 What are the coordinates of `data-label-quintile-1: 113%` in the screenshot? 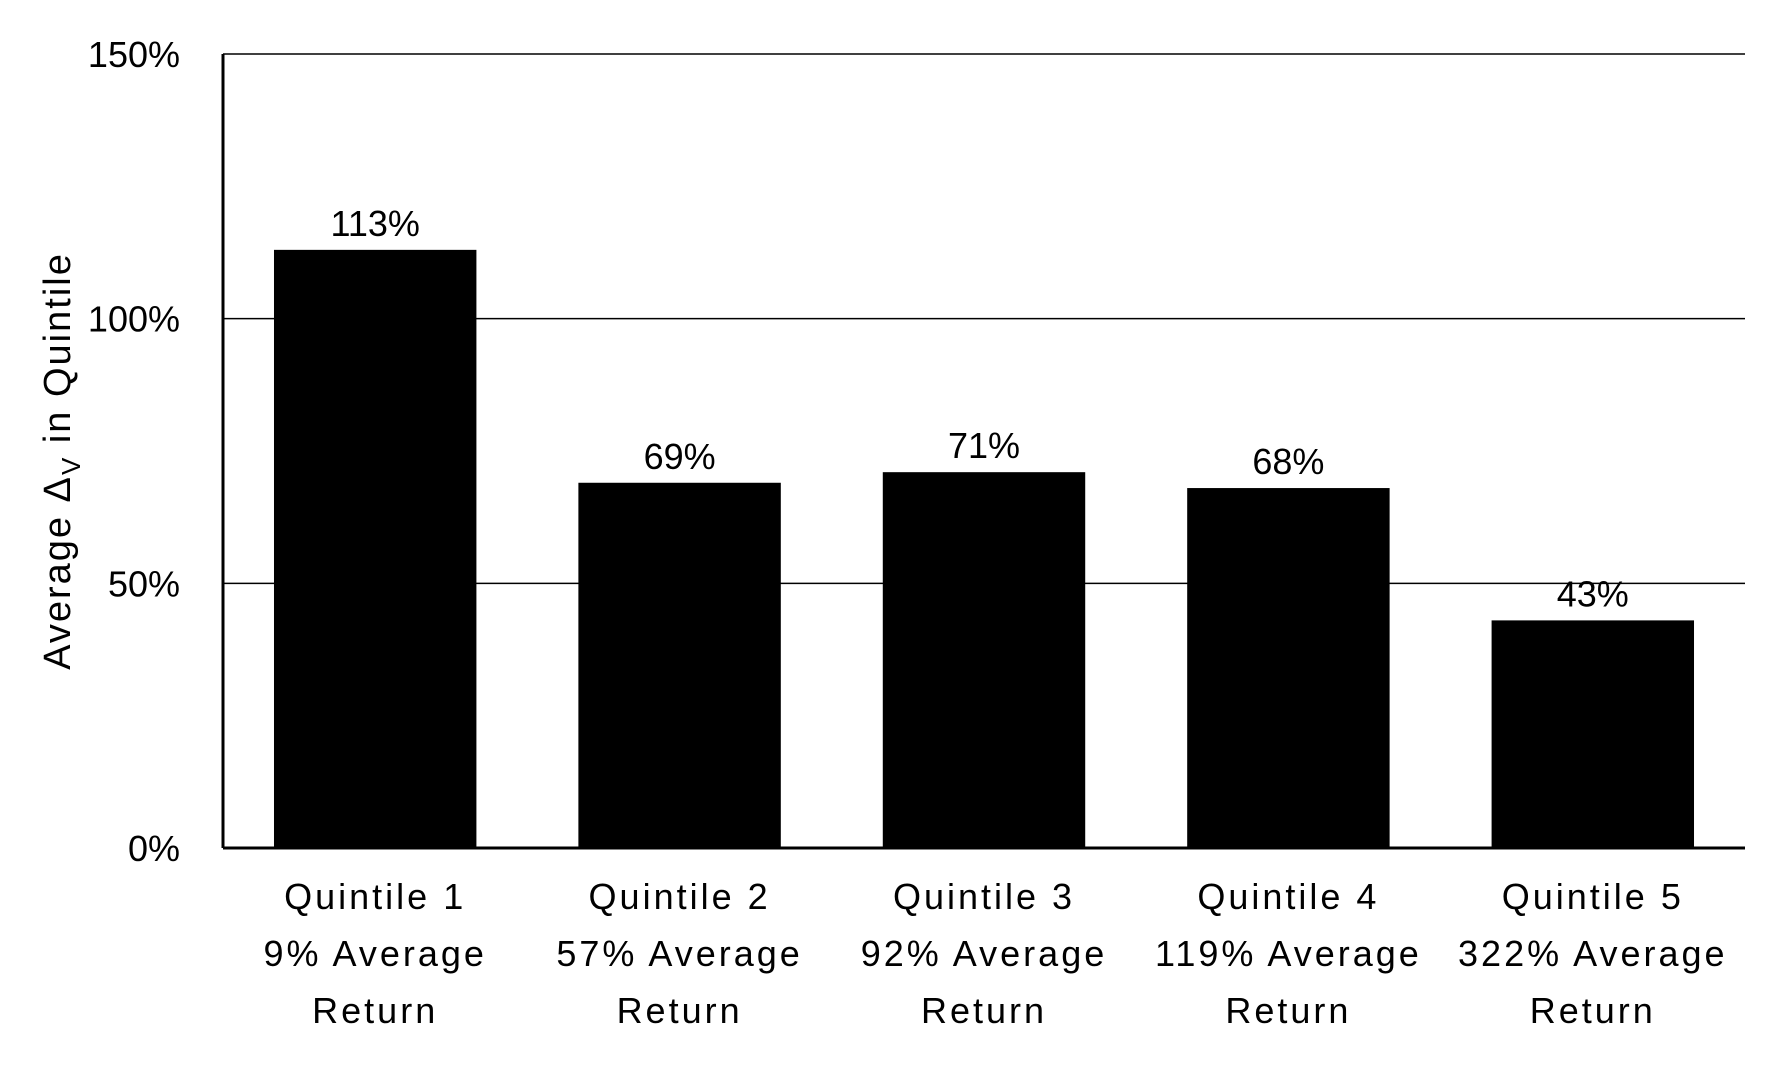 It's located at (374, 223).